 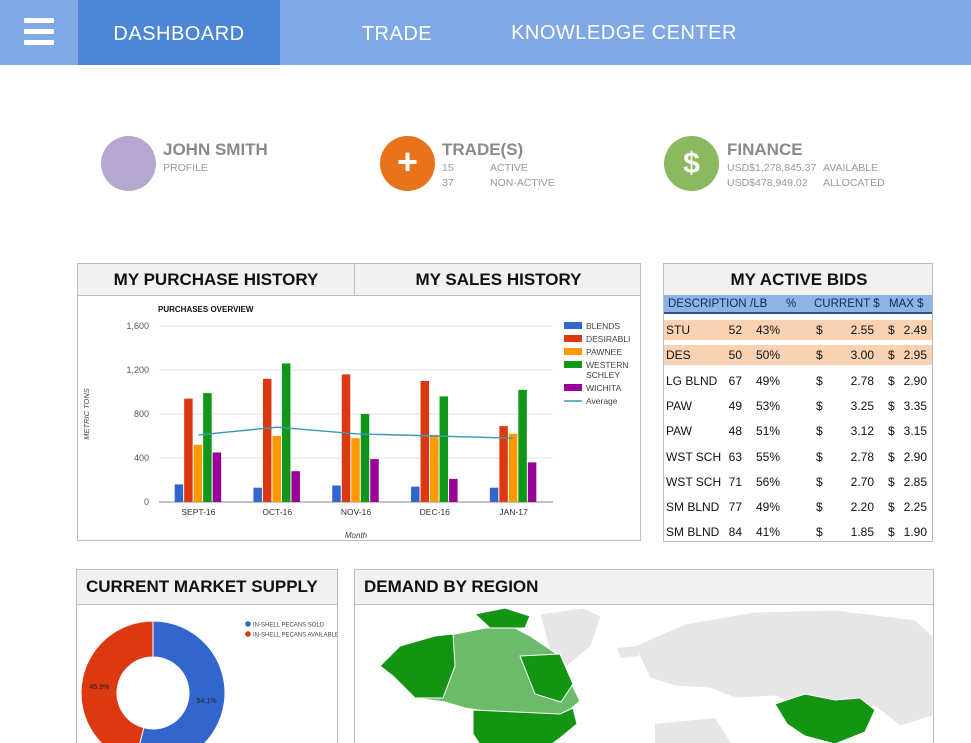 What do you see at coordinates (767, 183) in the screenshot?
I see `finance-allocated-amount: USD$478,949.02` at bounding box center [767, 183].